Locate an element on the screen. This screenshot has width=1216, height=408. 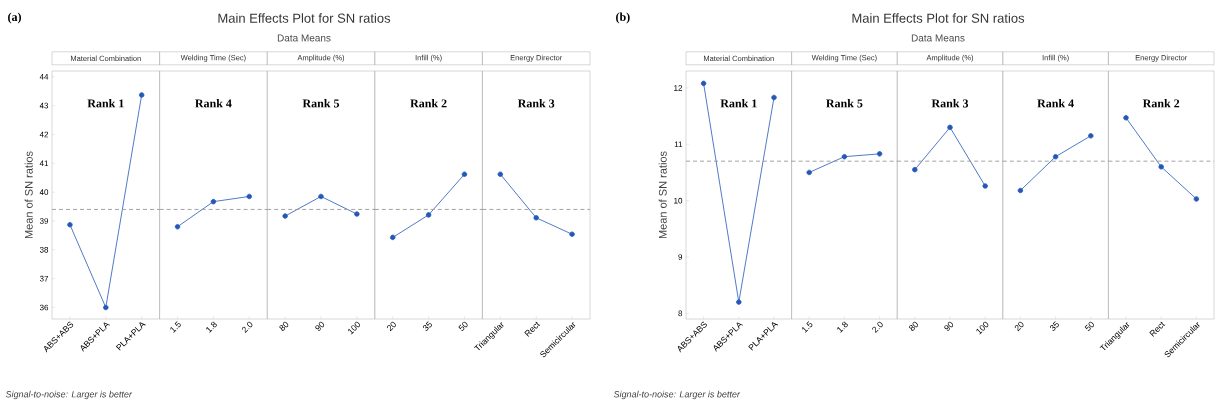
y-tick-label: 10 is located at coordinates (678, 200).